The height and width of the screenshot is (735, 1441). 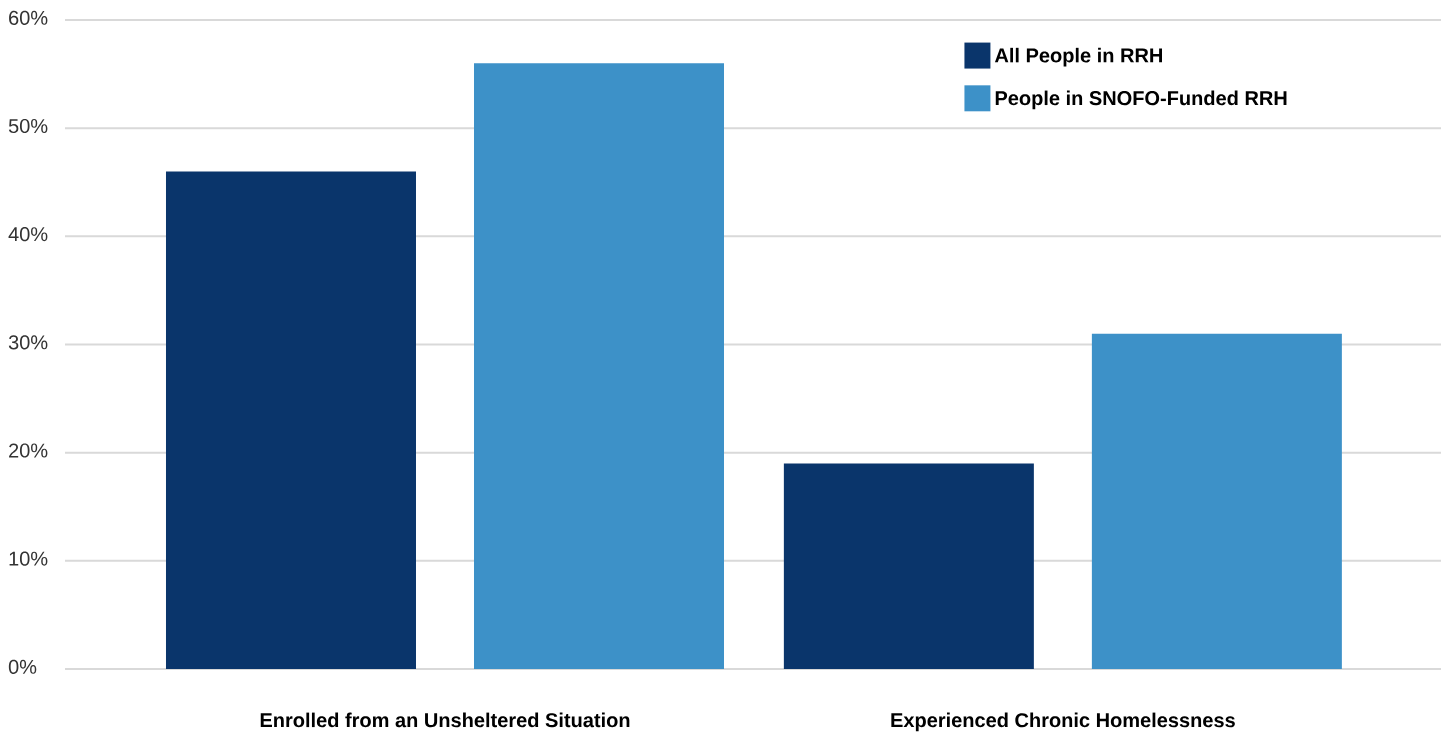 What do you see at coordinates (28, 450) in the screenshot?
I see `y-tick-label: 20%` at bounding box center [28, 450].